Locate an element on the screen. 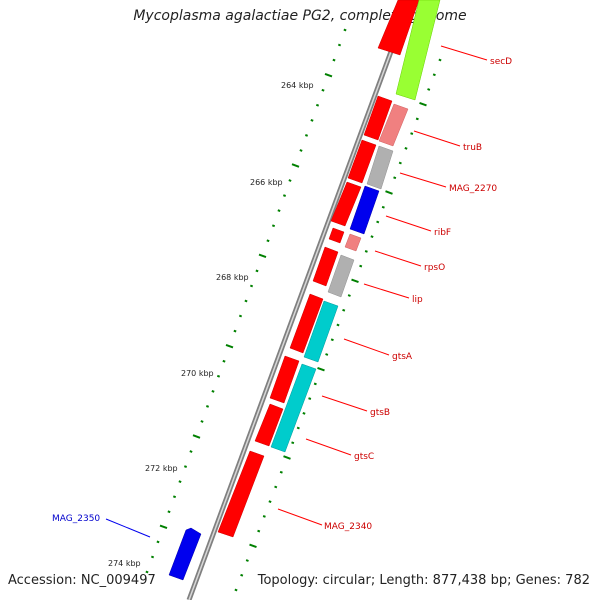 Image resolution: width=600 pixels, height=600 pixels. cds-ribf is located at coordinates (346, 204).